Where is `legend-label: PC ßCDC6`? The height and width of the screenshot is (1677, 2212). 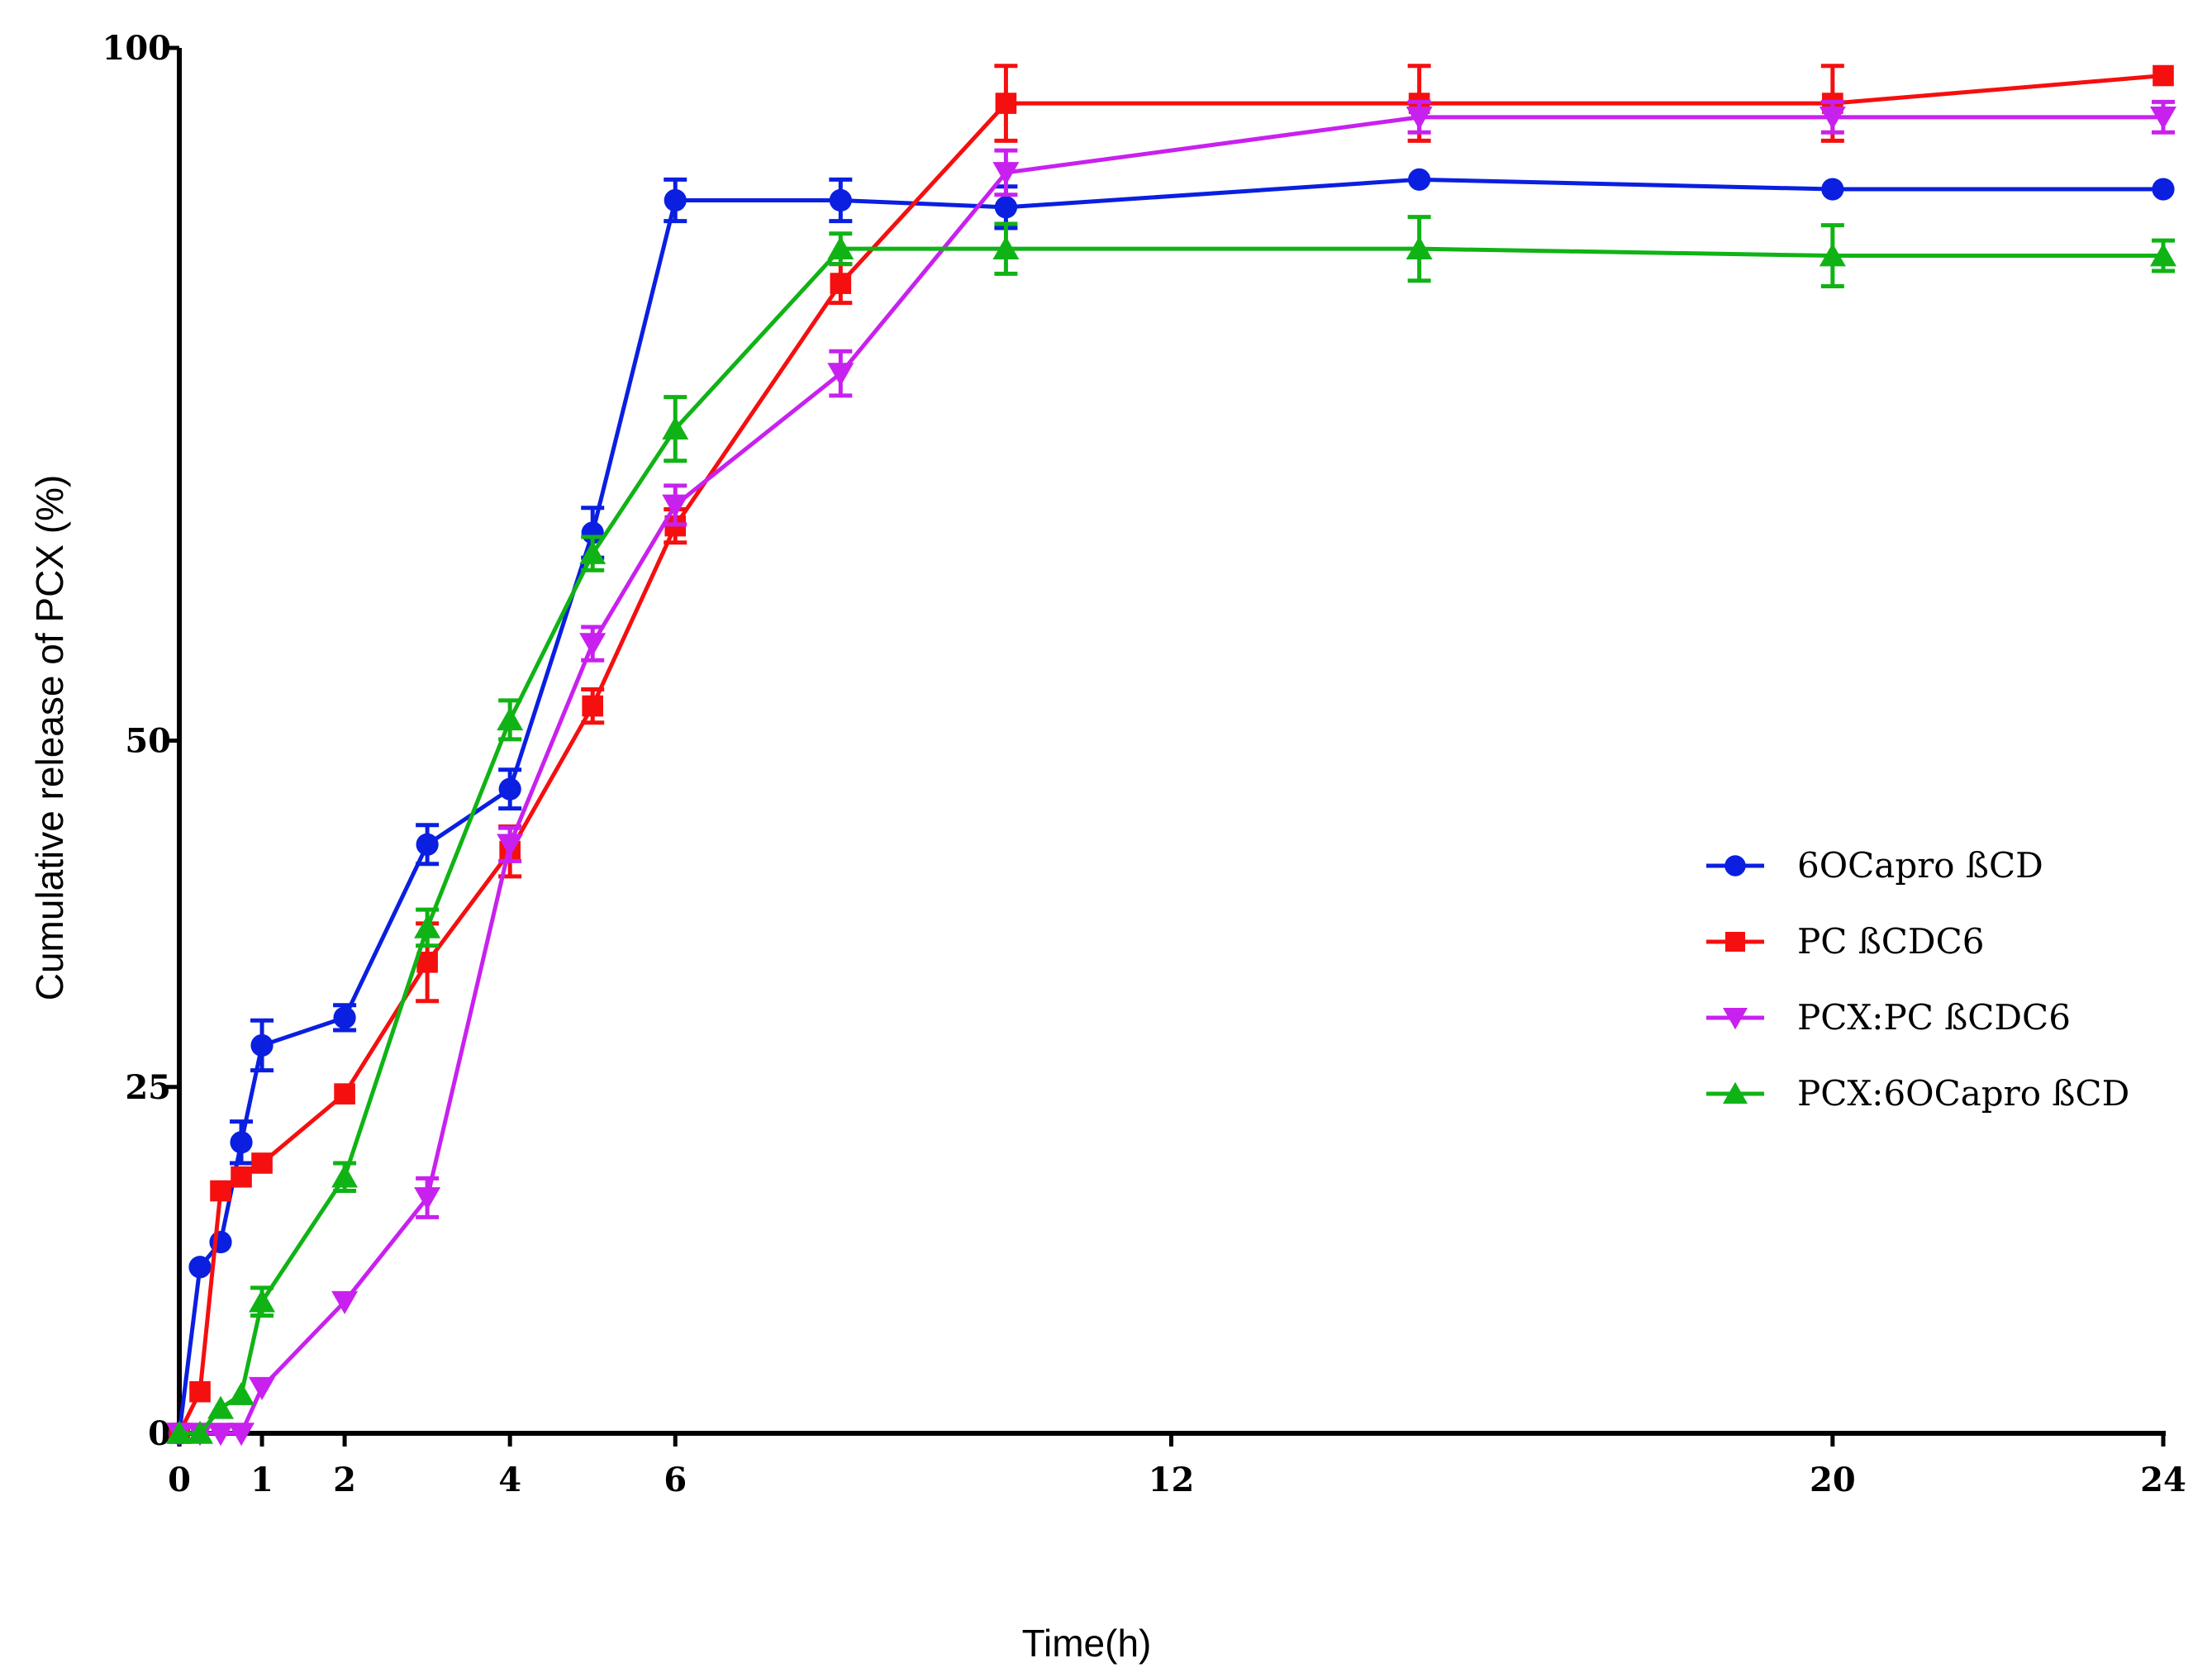 legend-label: PC ßCDC6 is located at coordinates (1890, 942).